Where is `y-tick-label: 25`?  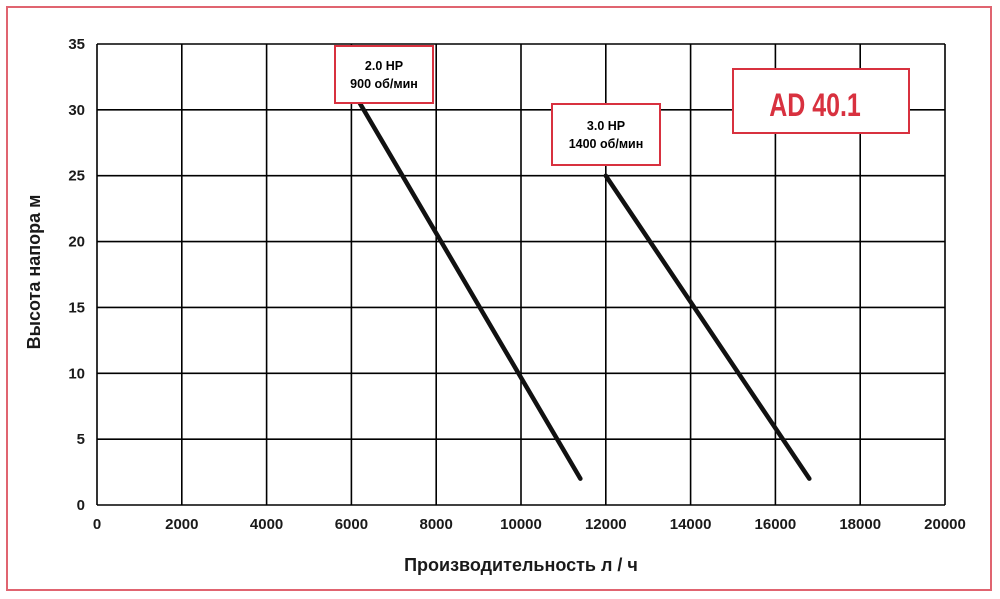 y-tick-label: 25 is located at coordinates (76, 176).